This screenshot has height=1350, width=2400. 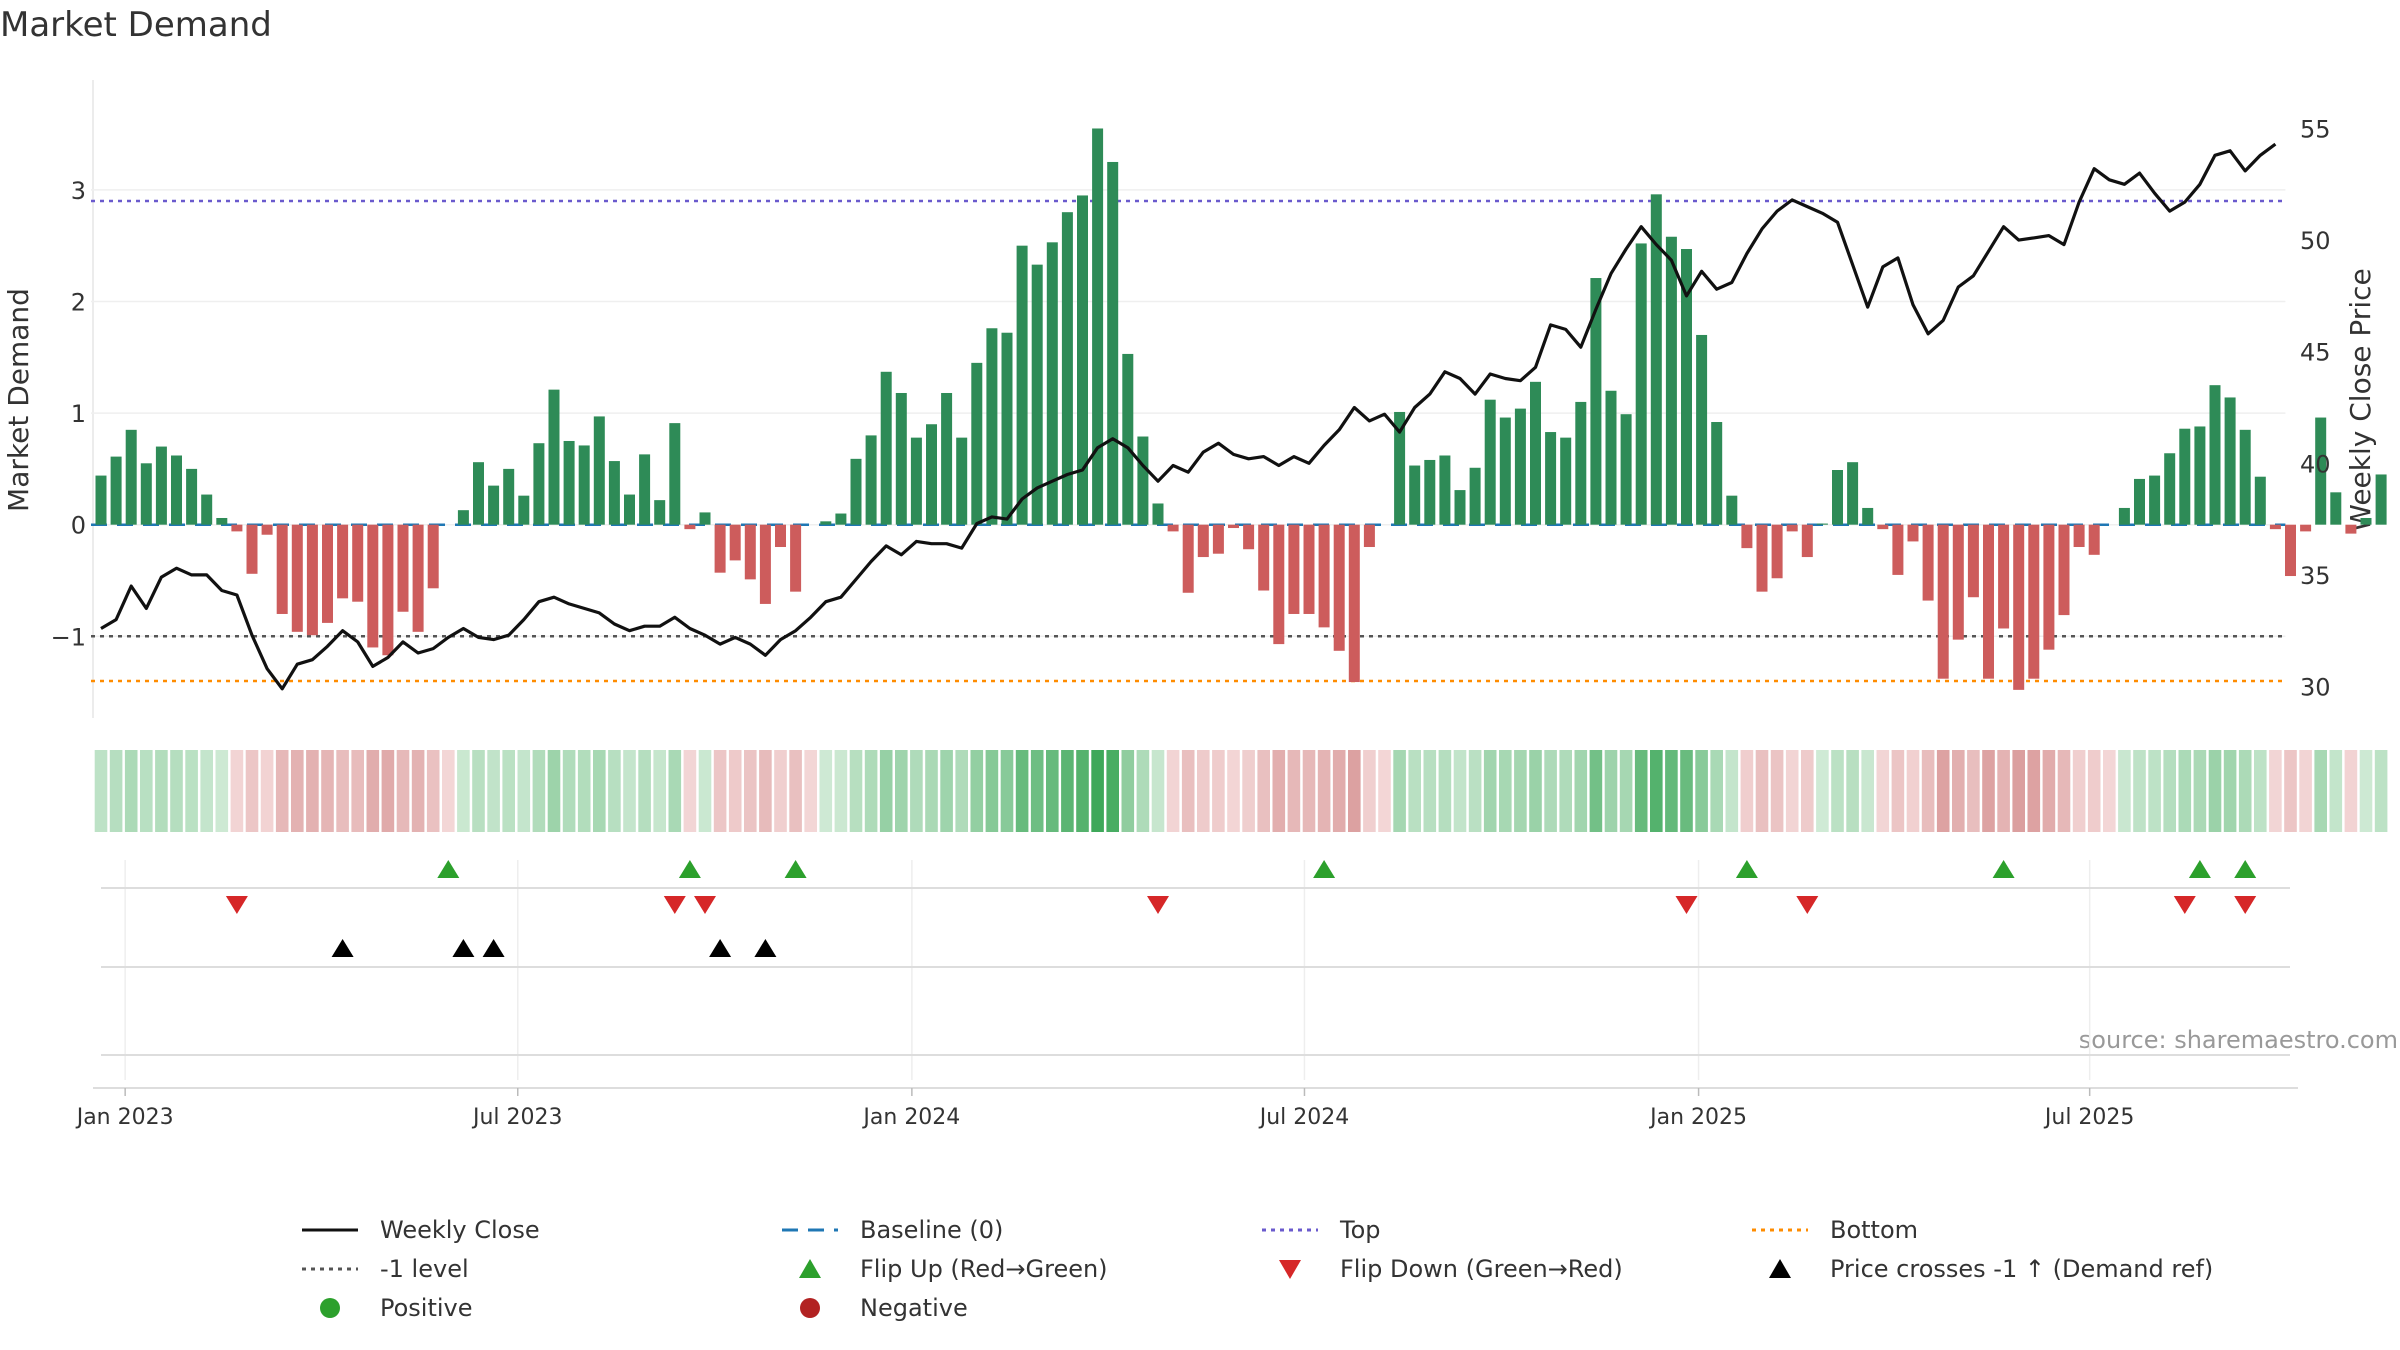 I want to click on x-tick-label: Jan 2025, so click(x=1697, y=1117).